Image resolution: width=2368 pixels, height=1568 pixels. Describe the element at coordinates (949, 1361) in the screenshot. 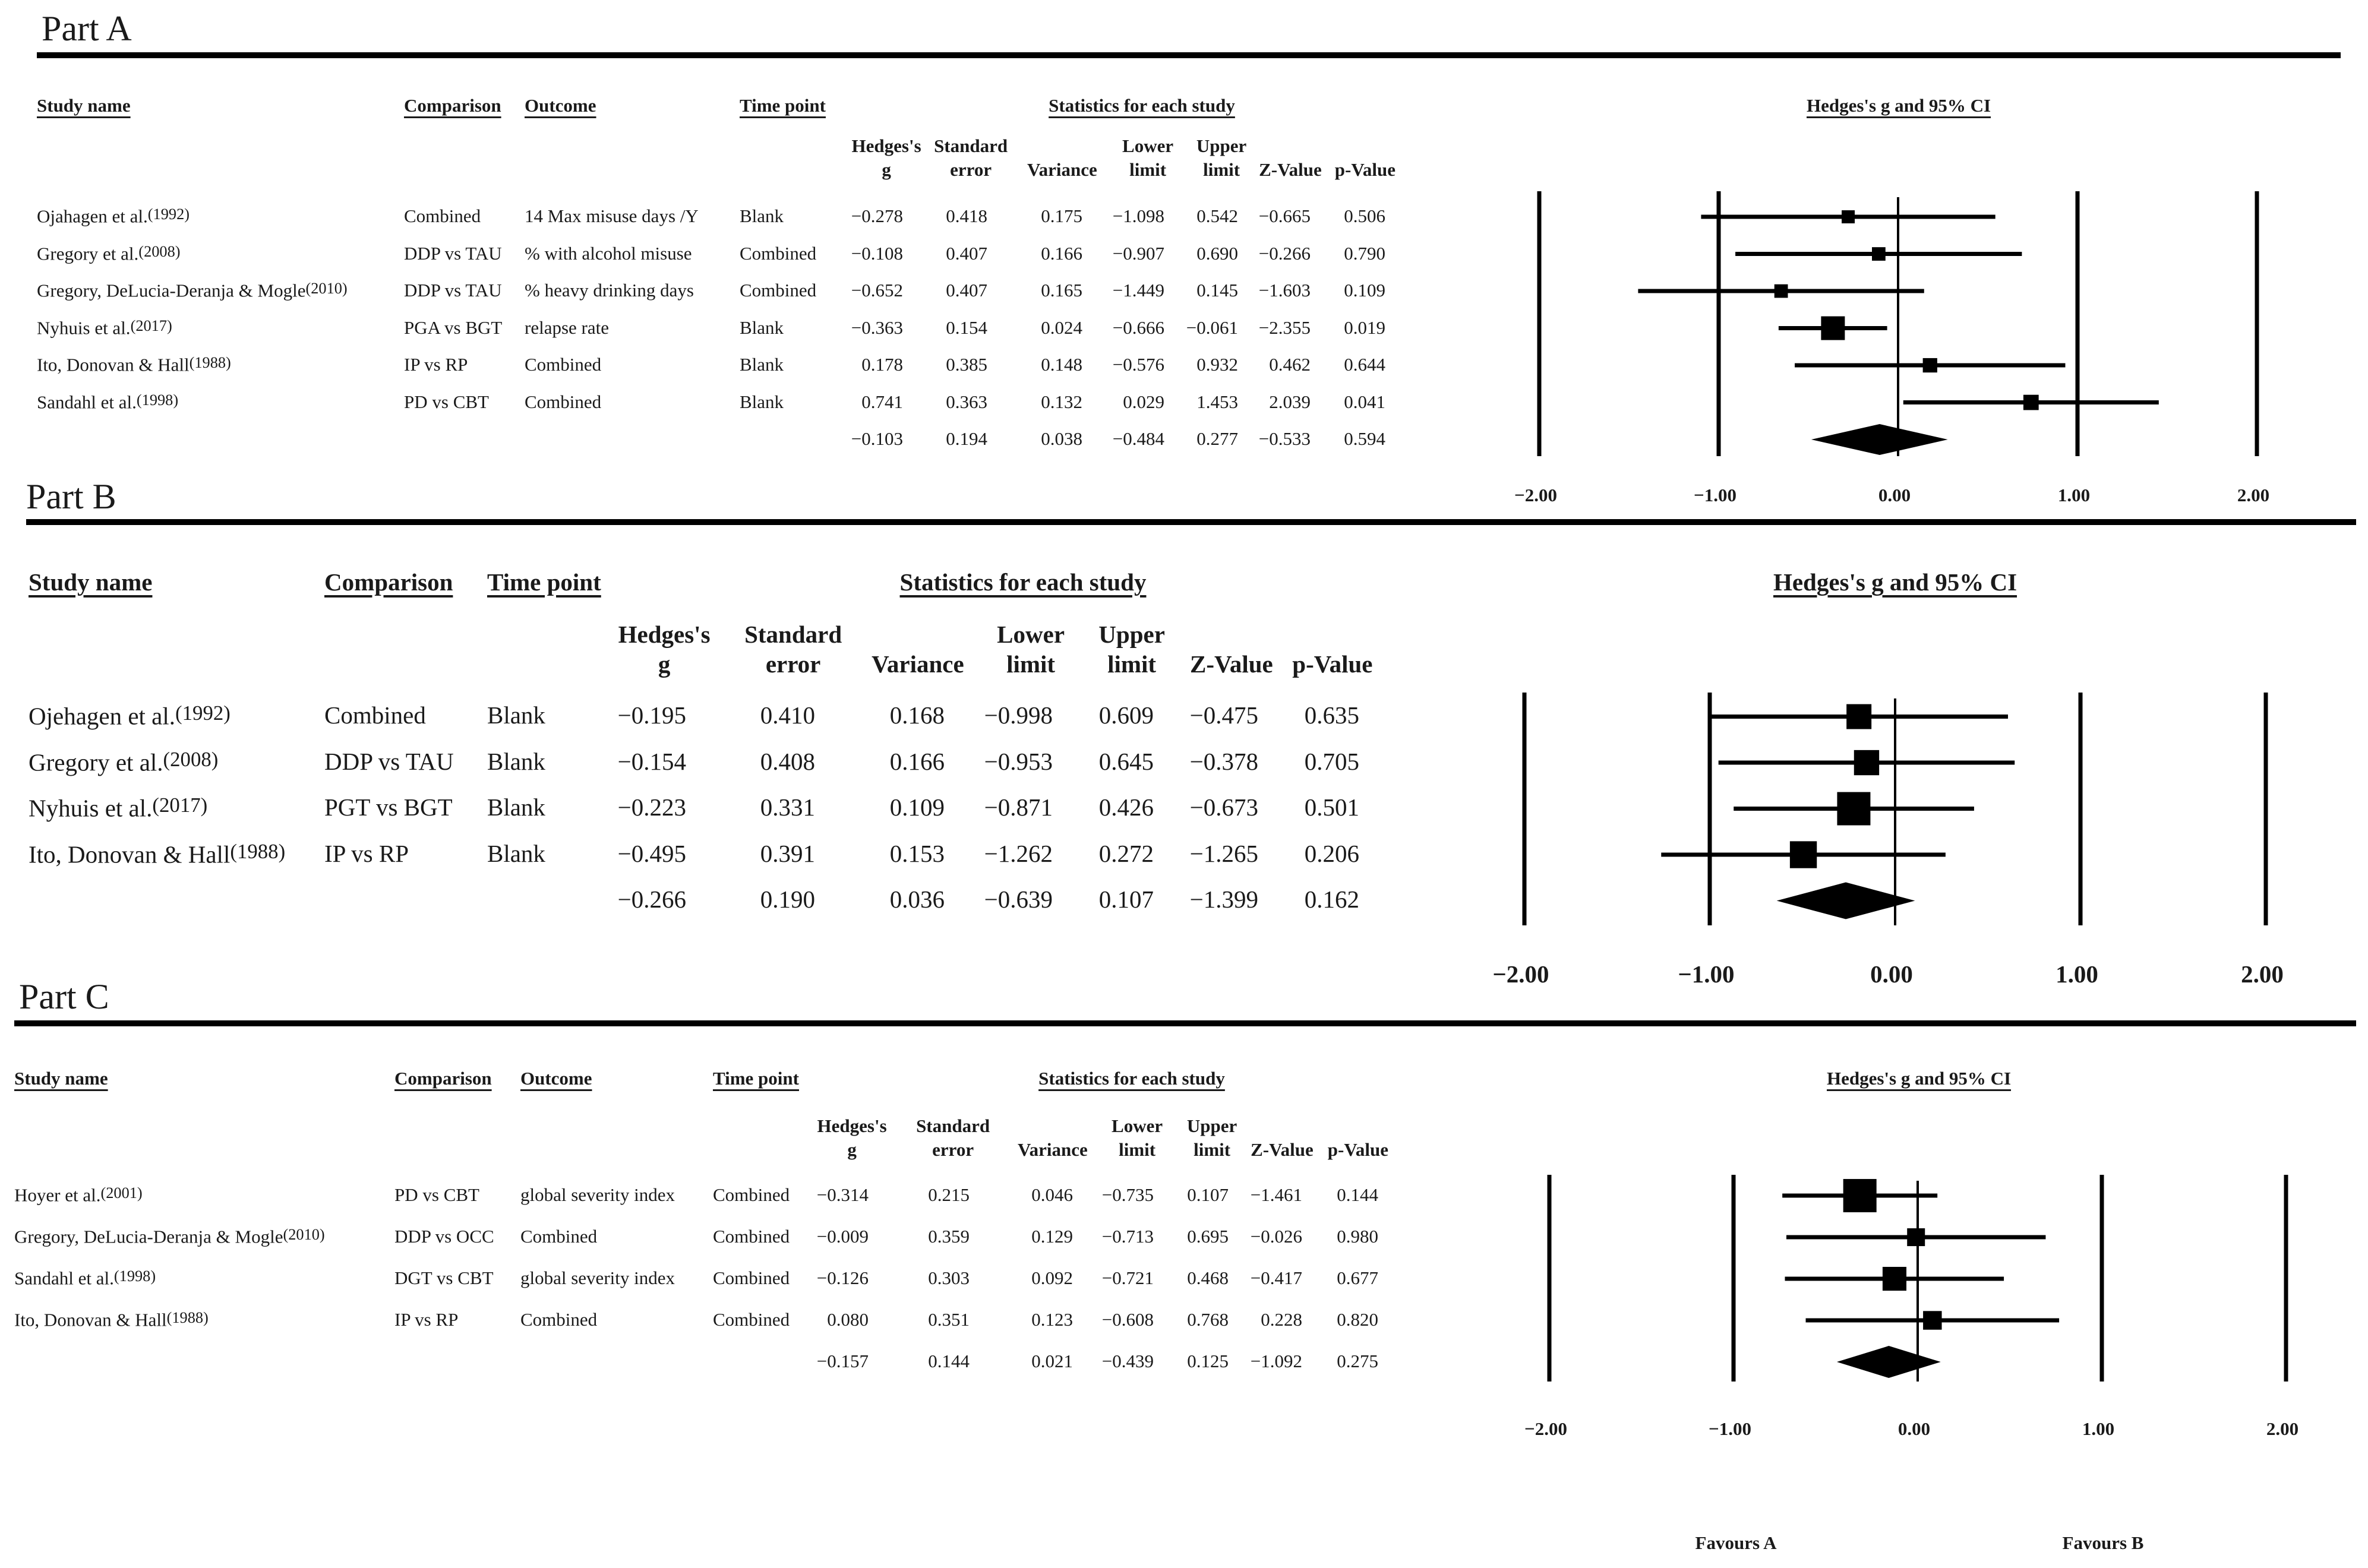

I see `part-c-summary-se: 0.144` at that location.